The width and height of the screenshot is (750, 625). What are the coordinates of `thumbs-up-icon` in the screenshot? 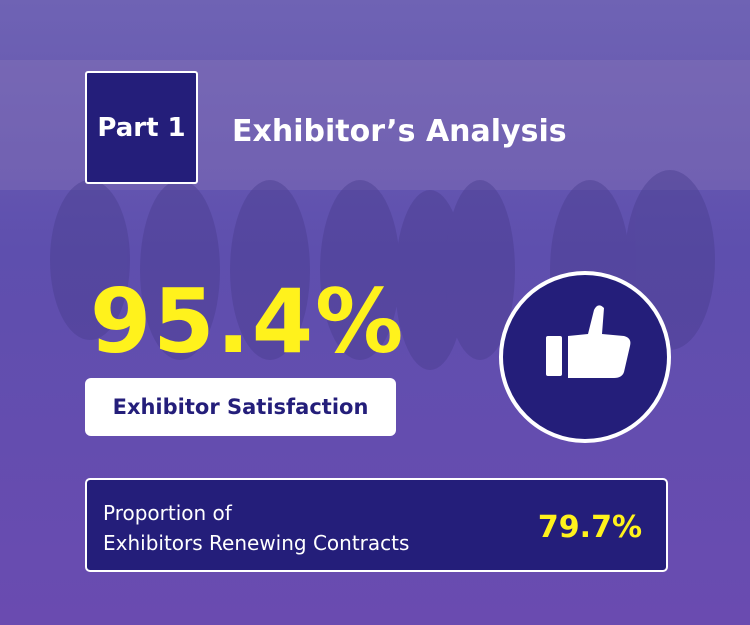 It's located at (585, 357).